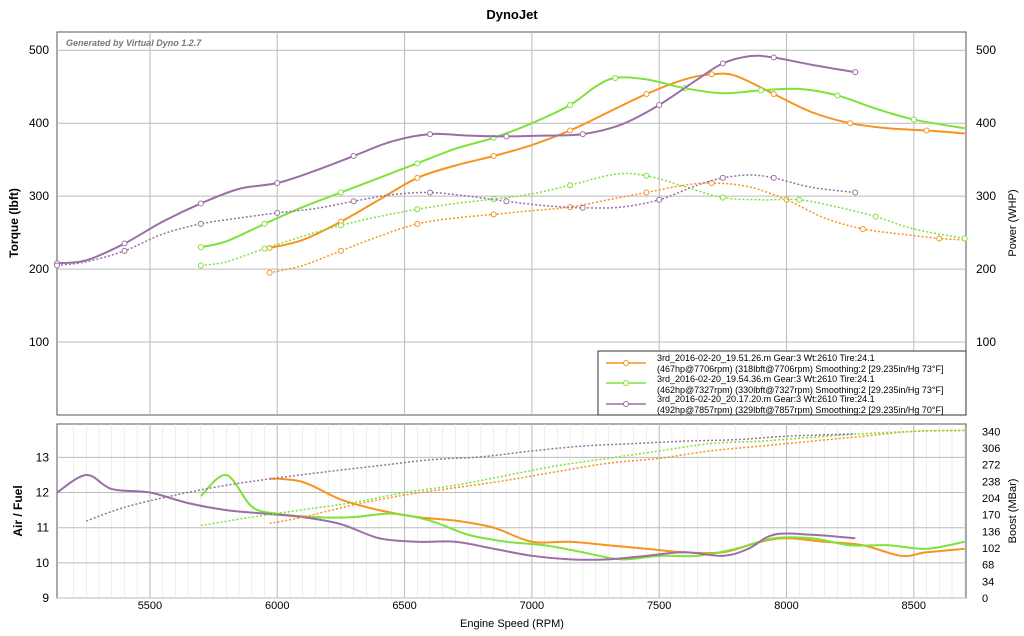 Image resolution: width=1024 pixels, height=636 pixels. I want to click on legend-box, so click(782, 383).